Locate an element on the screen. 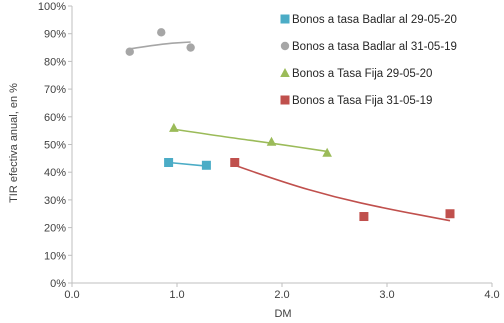  y-tick-label: 60% is located at coordinates (55, 118).